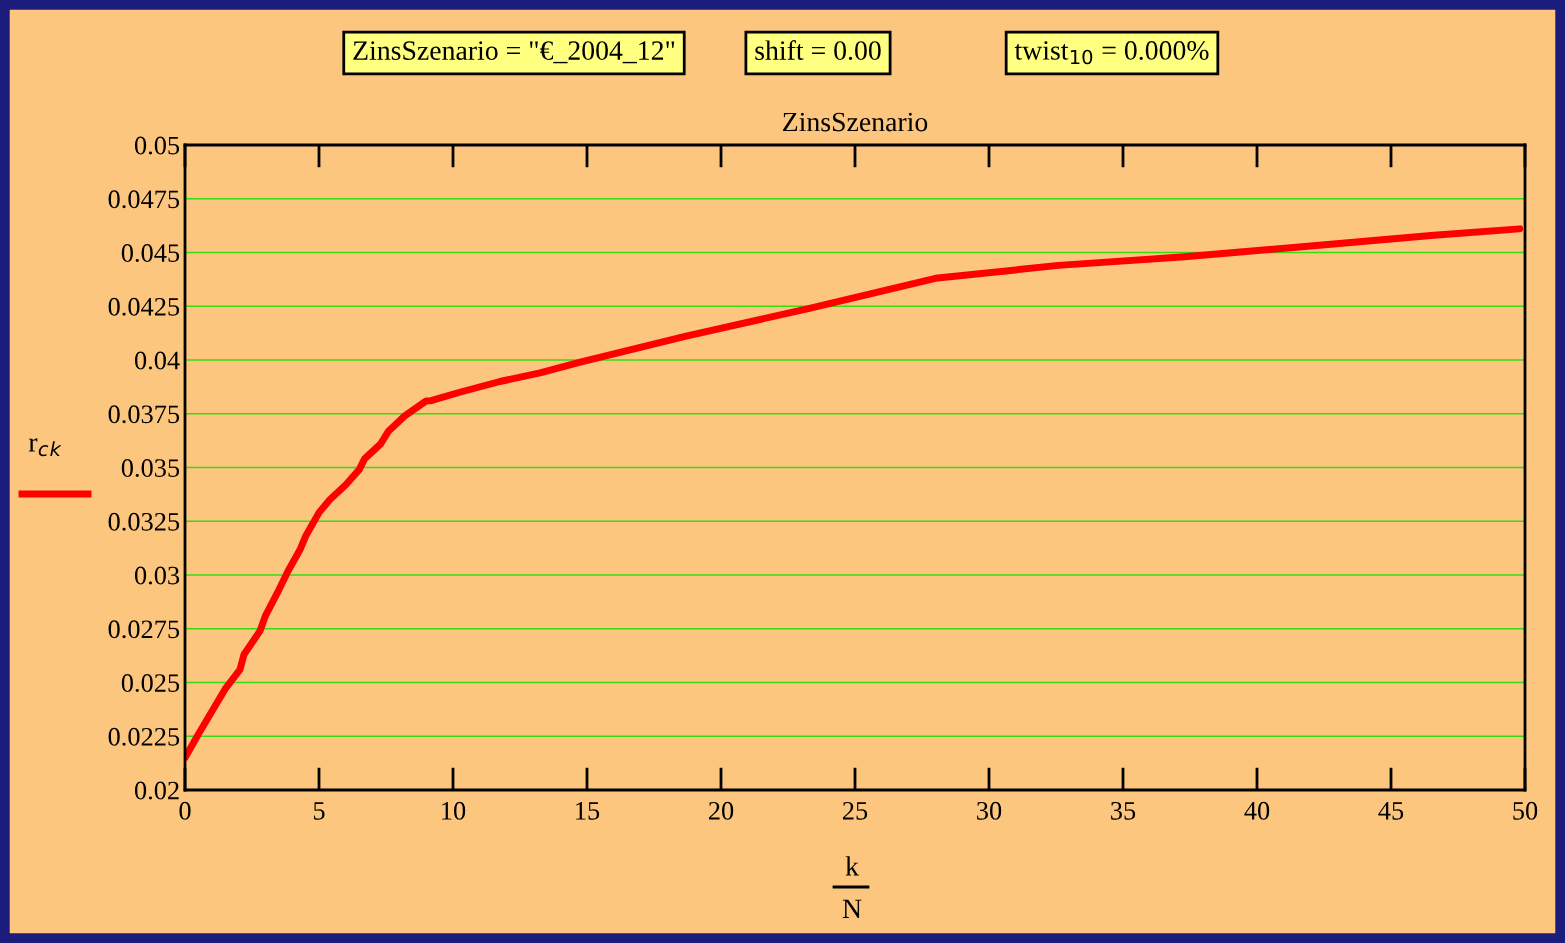 This screenshot has height=943, width=1565. What do you see at coordinates (157, 360) in the screenshot?
I see `y-tick-label: 0.04` at bounding box center [157, 360].